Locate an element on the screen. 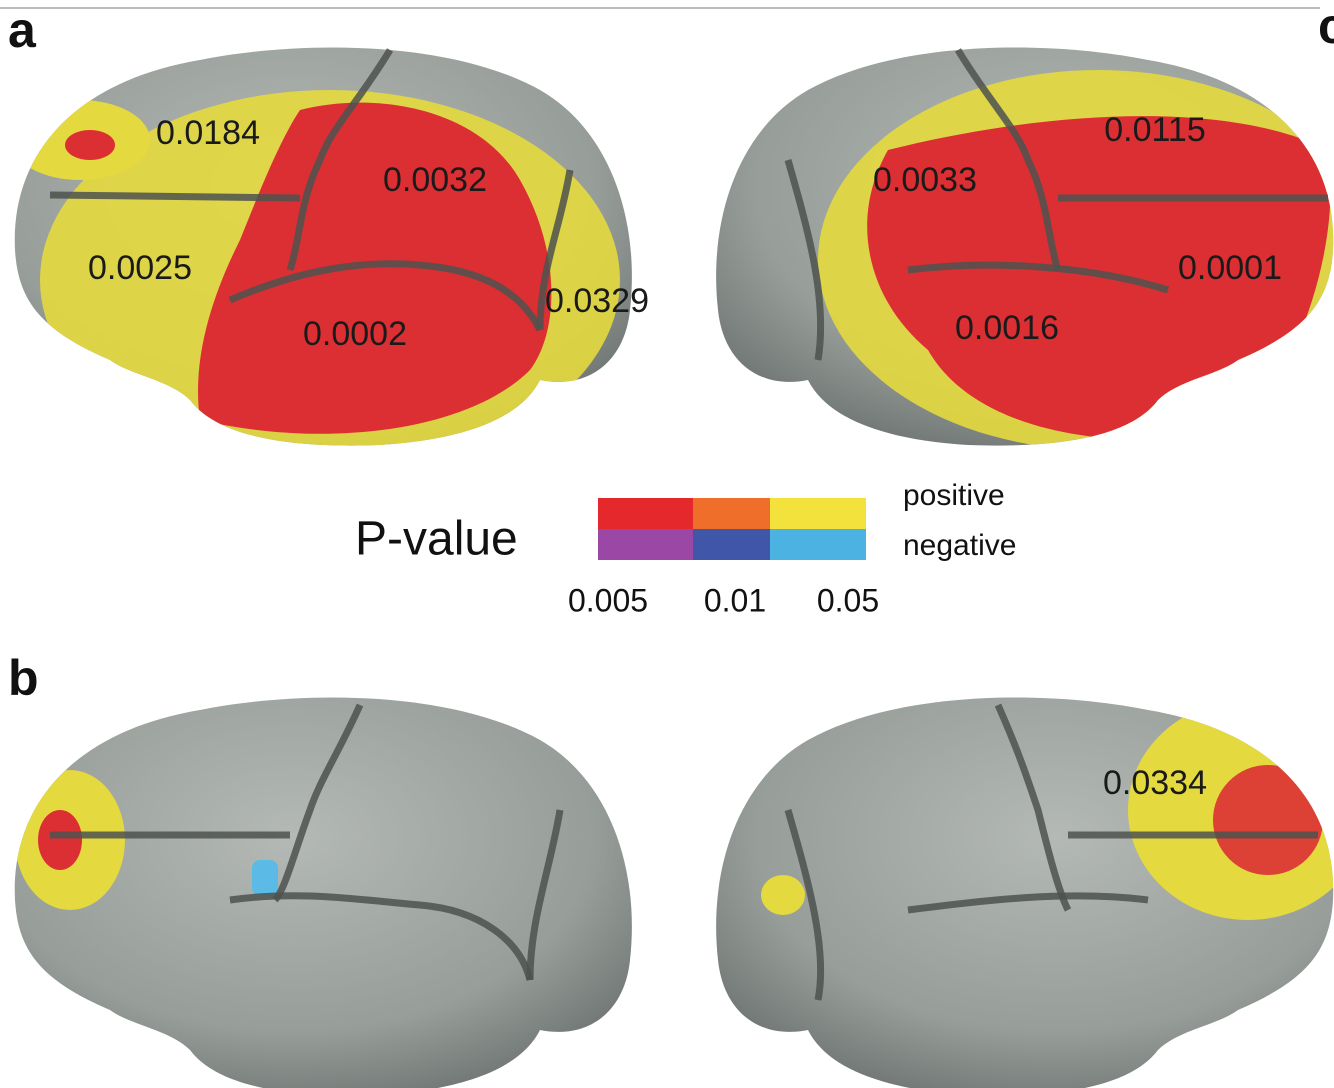 The image size is (1334, 1088). p-value-annotation: 0.0032 is located at coordinates (435, 180).